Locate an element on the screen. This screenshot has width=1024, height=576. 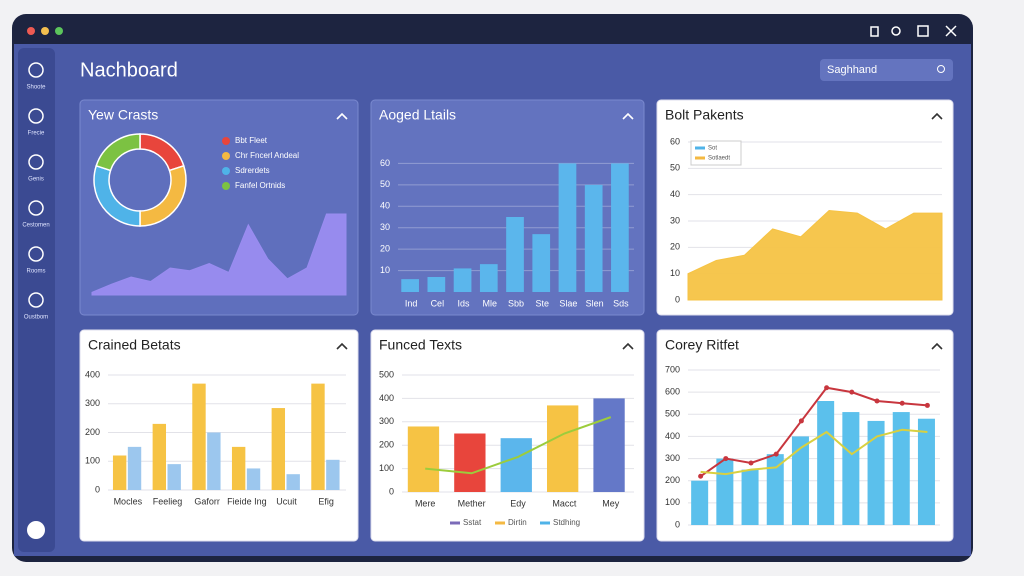
x-tick-label: Slae is located at coordinates (568, 303).